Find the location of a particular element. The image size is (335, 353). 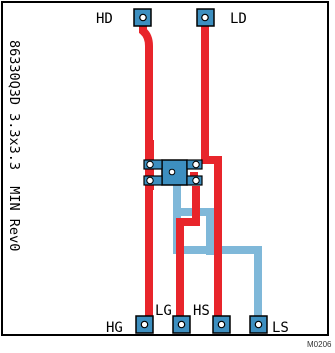

label-hg: HG is located at coordinates (114, 328).